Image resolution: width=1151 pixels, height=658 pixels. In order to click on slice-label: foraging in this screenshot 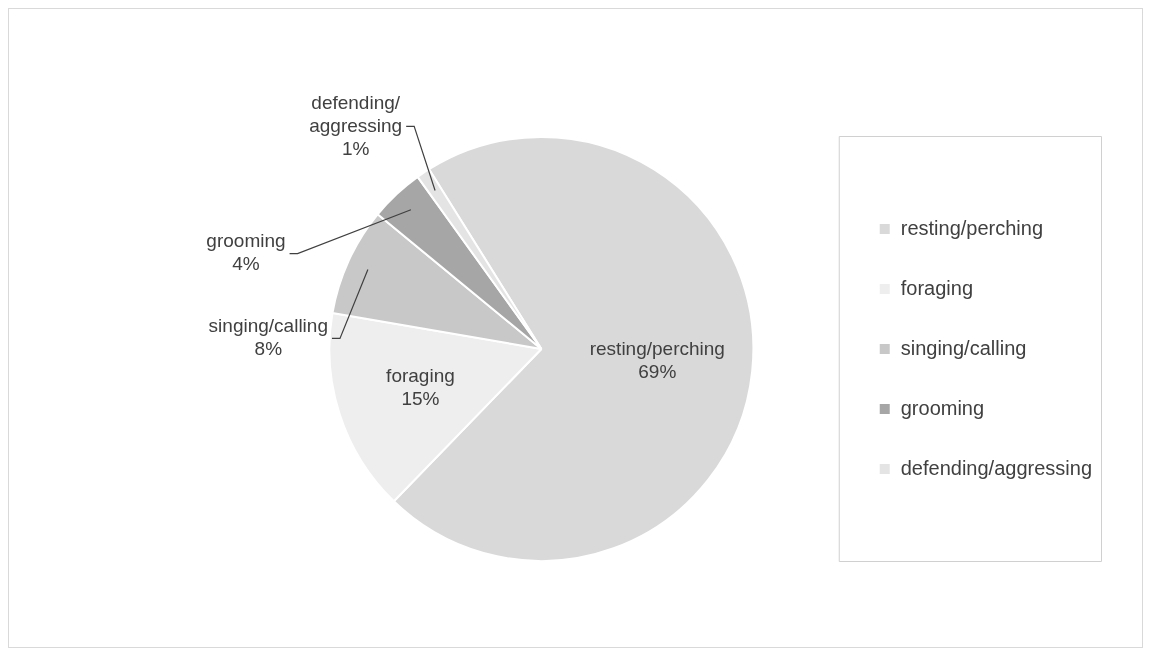, I will do `click(420, 376)`.